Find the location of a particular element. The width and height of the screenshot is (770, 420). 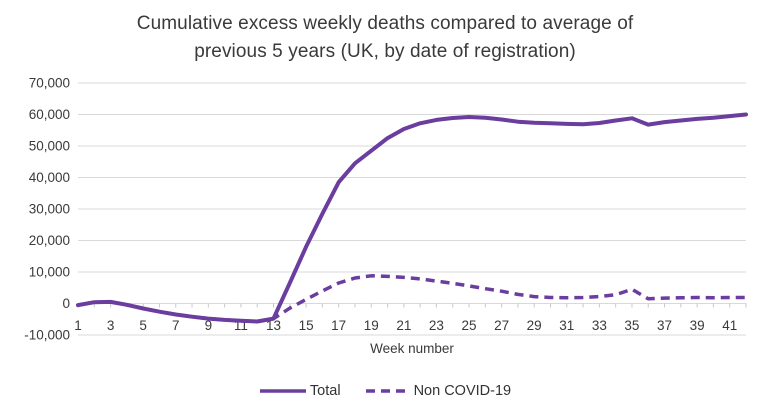

x-tick-label: 25 is located at coordinates (469, 325).